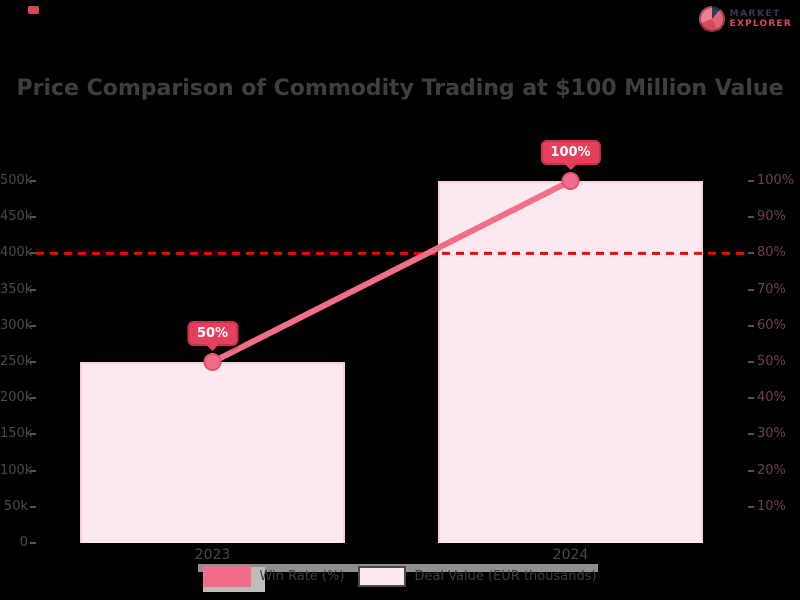  Describe the element at coordinates (771, 506) in the screenshot. I see `right-axis-tick-label: 10%` at that location.